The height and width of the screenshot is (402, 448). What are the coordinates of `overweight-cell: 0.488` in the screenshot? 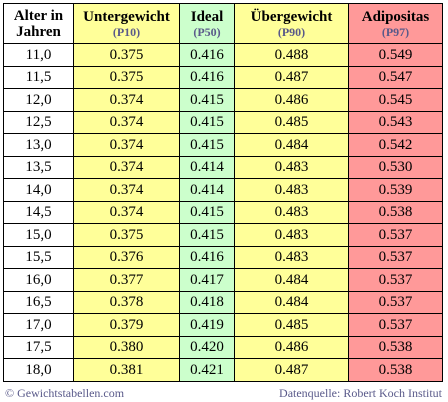 It's located at (291, 55).